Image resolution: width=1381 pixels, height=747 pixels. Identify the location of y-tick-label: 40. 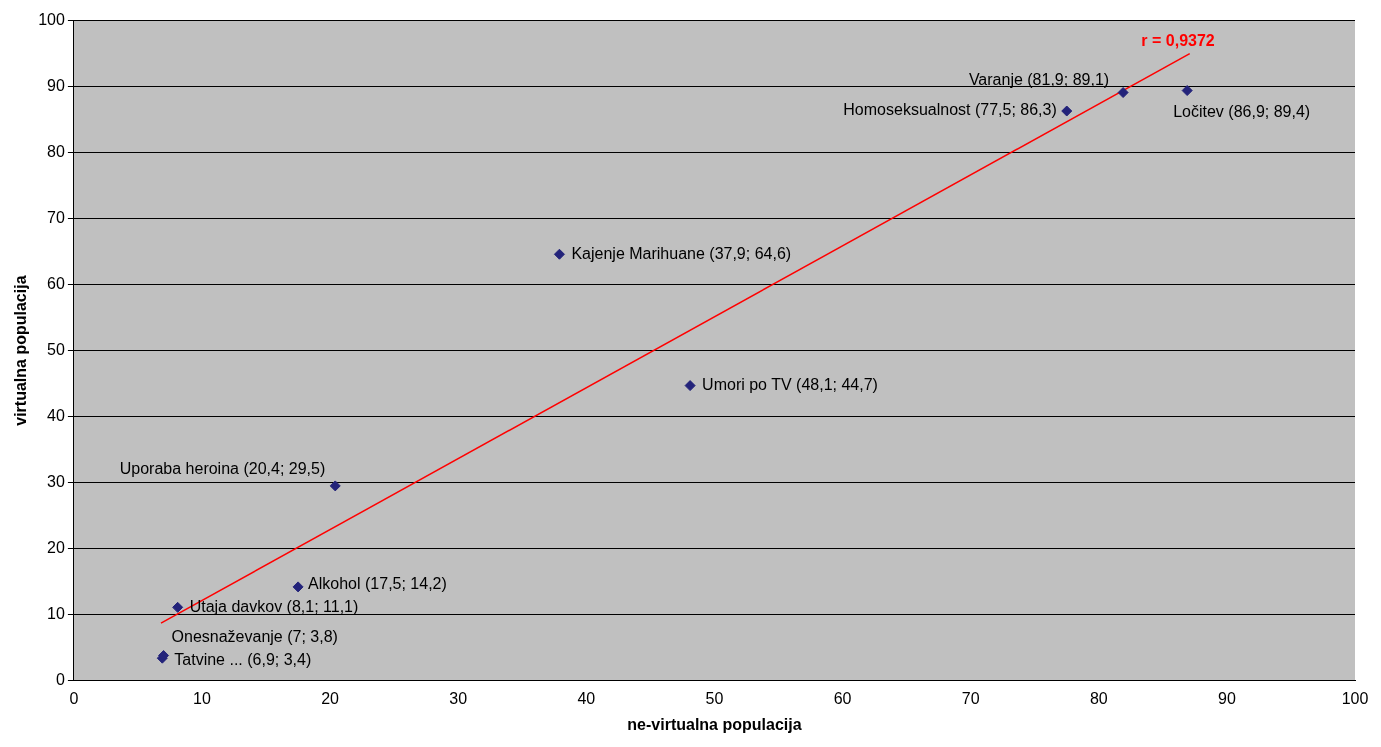
(56, 416).